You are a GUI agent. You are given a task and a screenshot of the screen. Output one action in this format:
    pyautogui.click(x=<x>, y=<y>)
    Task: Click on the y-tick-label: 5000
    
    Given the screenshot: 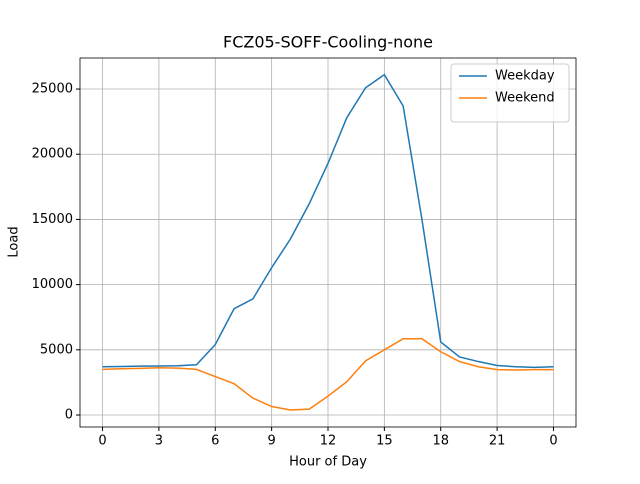 What is the action you would take?
    pyautogui.click(x=56, y=349)
    